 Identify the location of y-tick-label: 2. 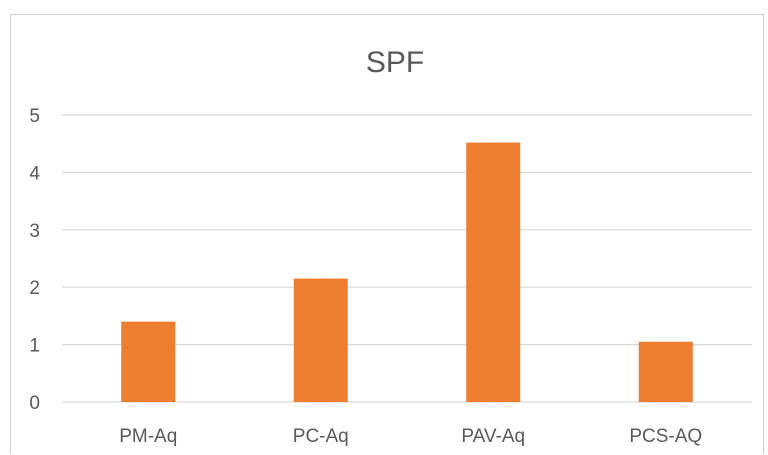
(34, 288).